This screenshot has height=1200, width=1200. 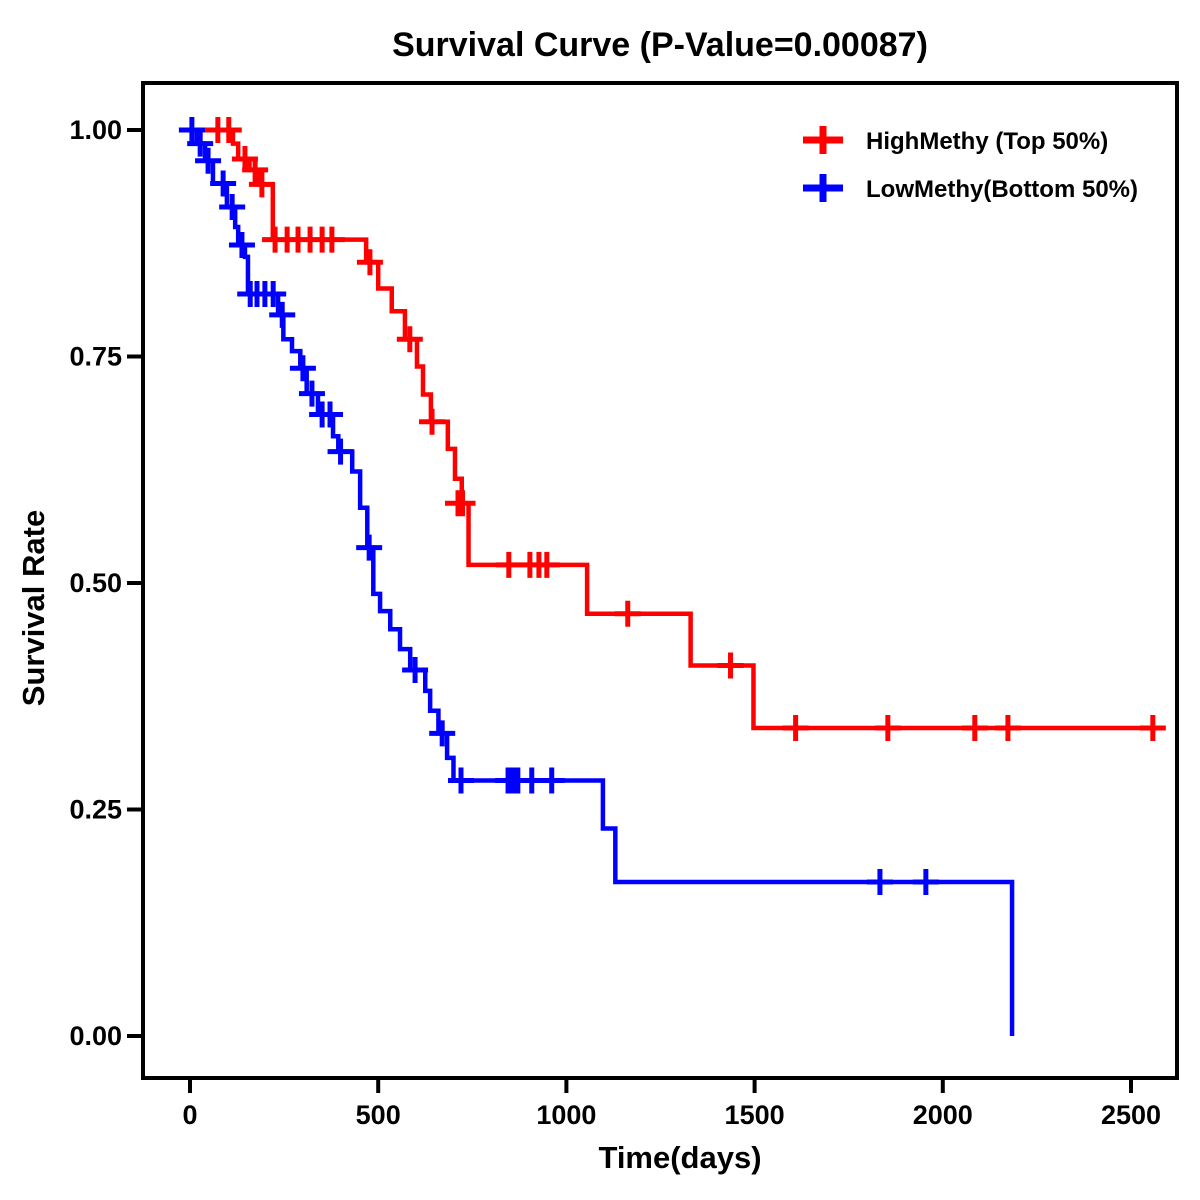 I want to click on legend-highmethy-label: HighMethy (Top 50%), so click(x=987, y=141).